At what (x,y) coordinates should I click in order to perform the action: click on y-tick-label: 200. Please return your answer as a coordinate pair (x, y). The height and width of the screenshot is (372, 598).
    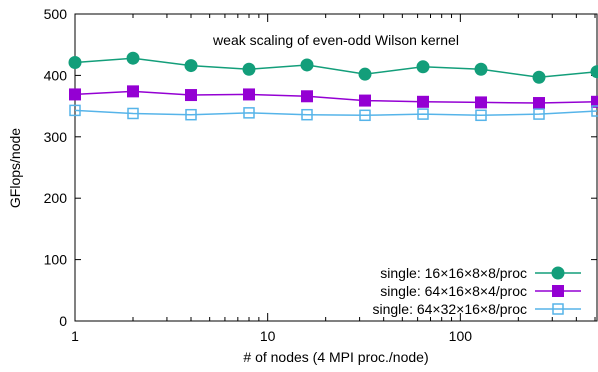
    Looking at the image, I should click on (56, 198).